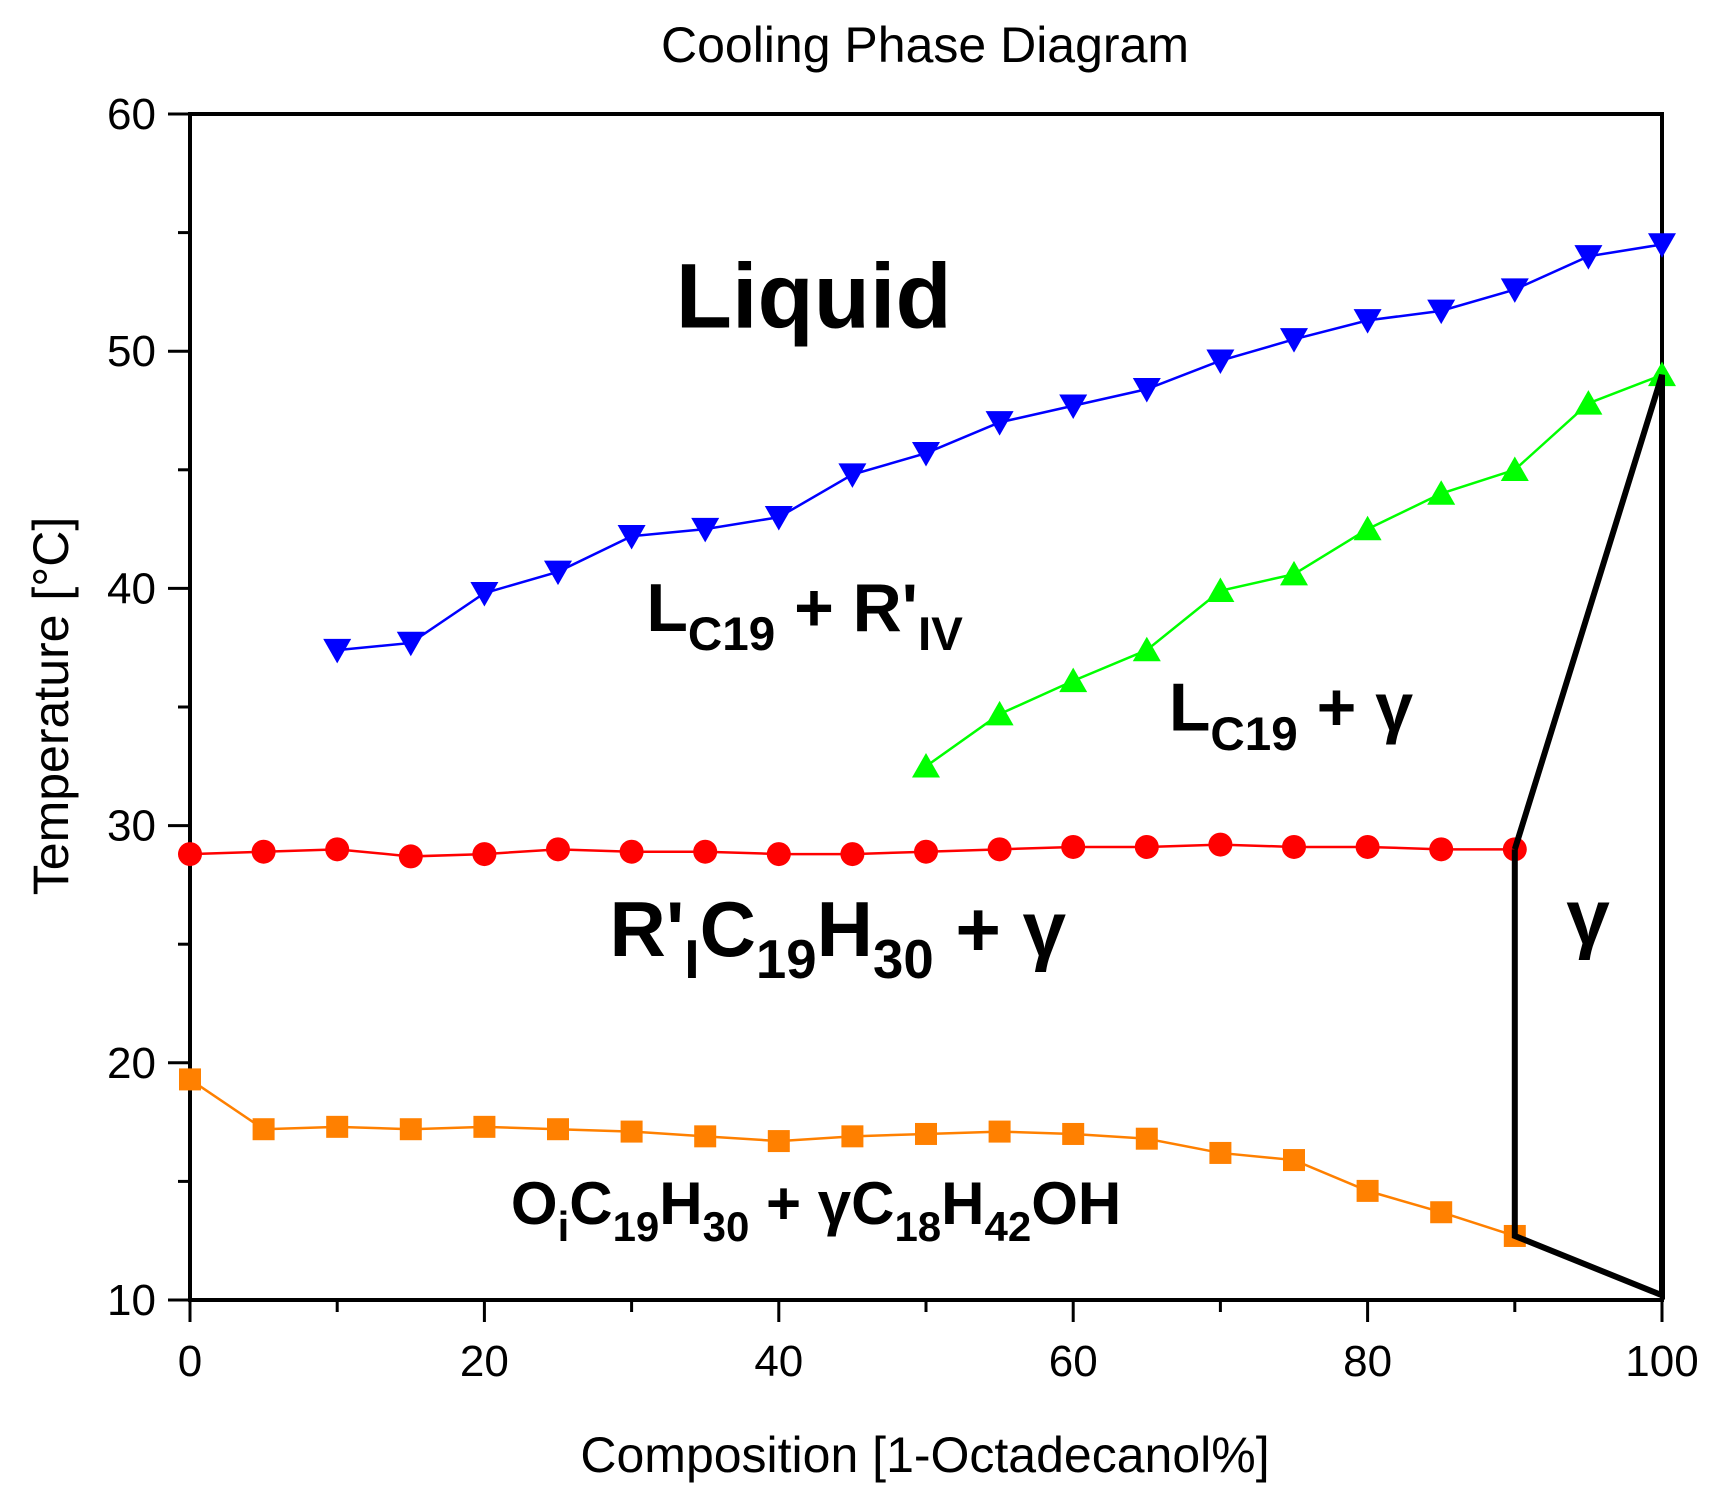 This screenshot has height=1498, width=1712. What do you see at coordinates (1661, 1361) in the screenshot?
I see `x-tick-label: 100` at bounding box center [1661, 1361].